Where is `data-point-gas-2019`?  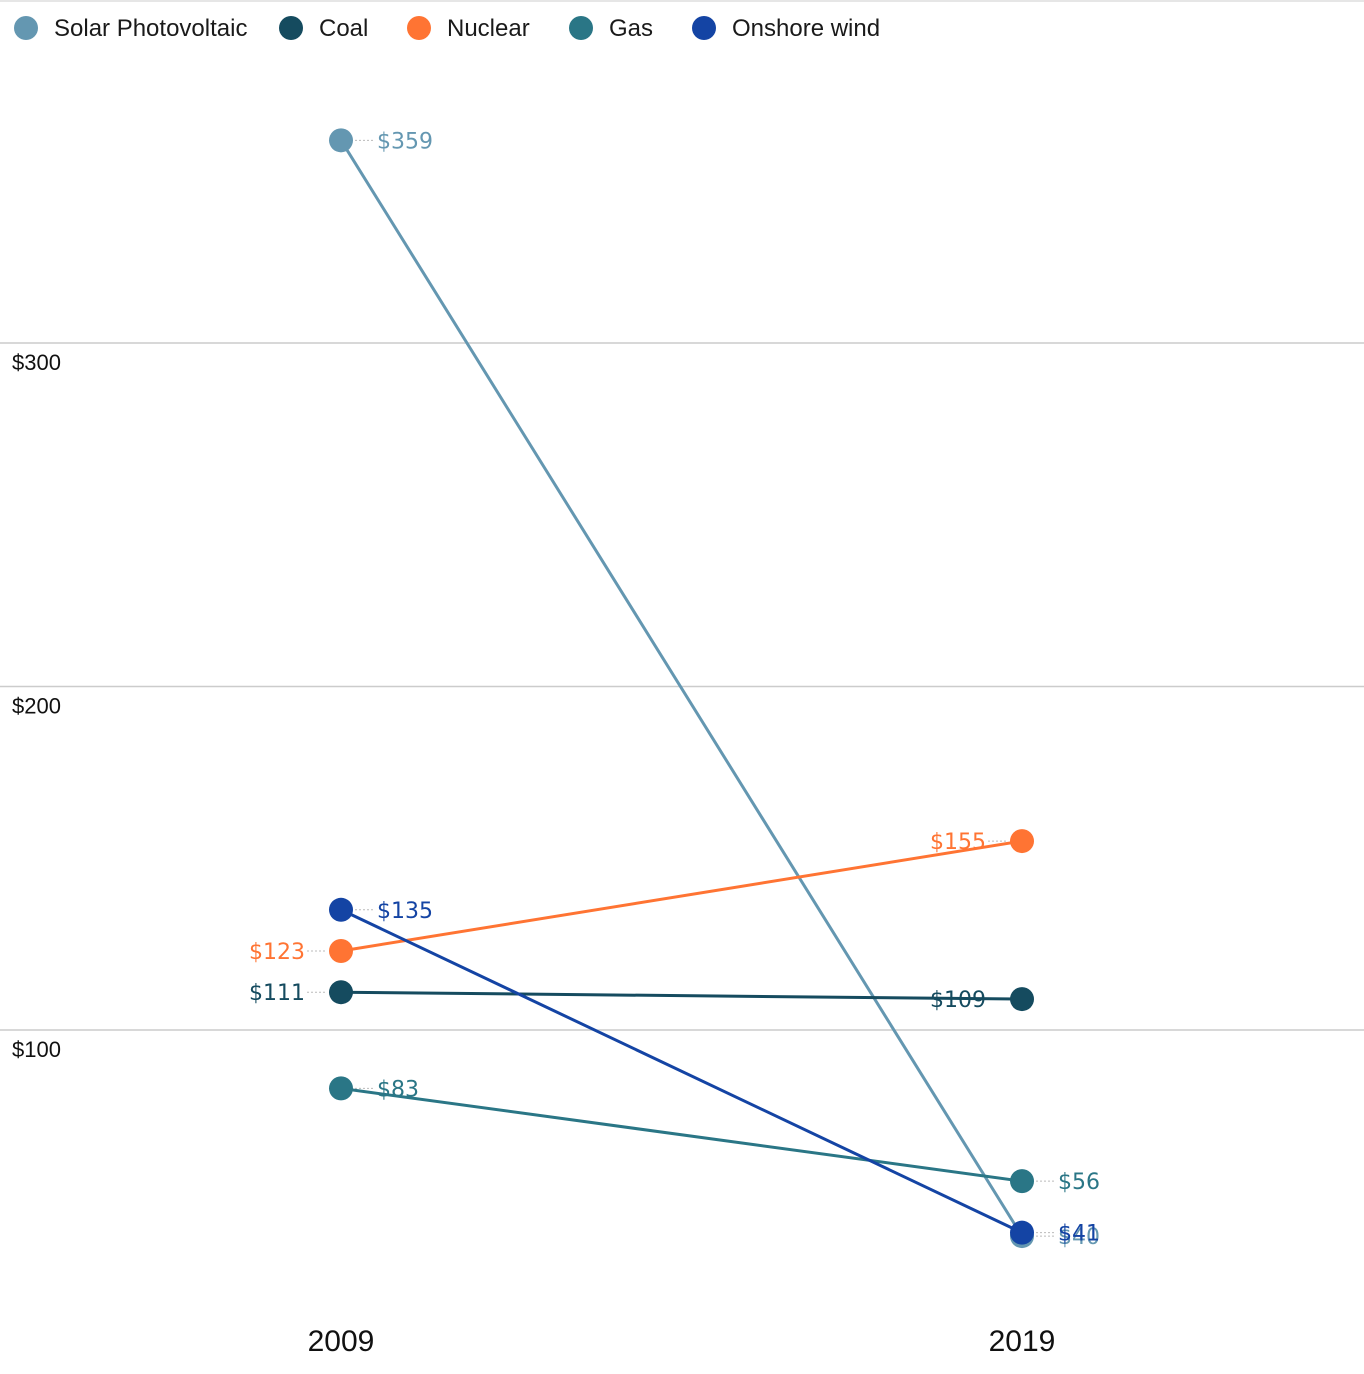
data-point-gas-2019 is located at coordinates (1022, 1181).